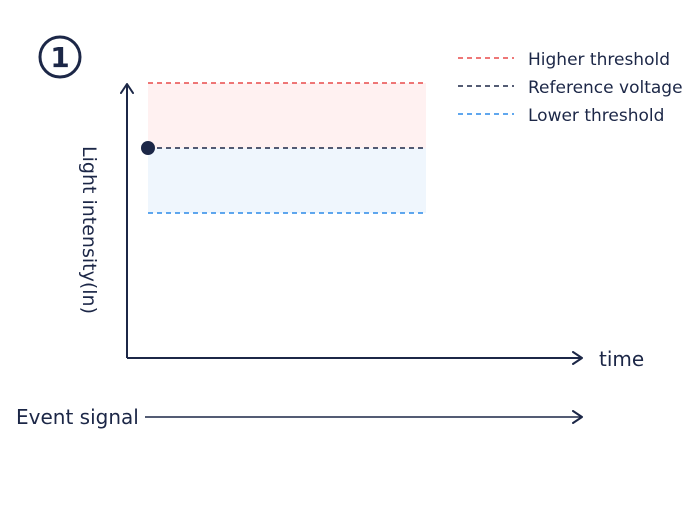 The image size is (700, 514). Describe the element at coordinates (148, 148) in the screenshot. I see `start-point` at that location.